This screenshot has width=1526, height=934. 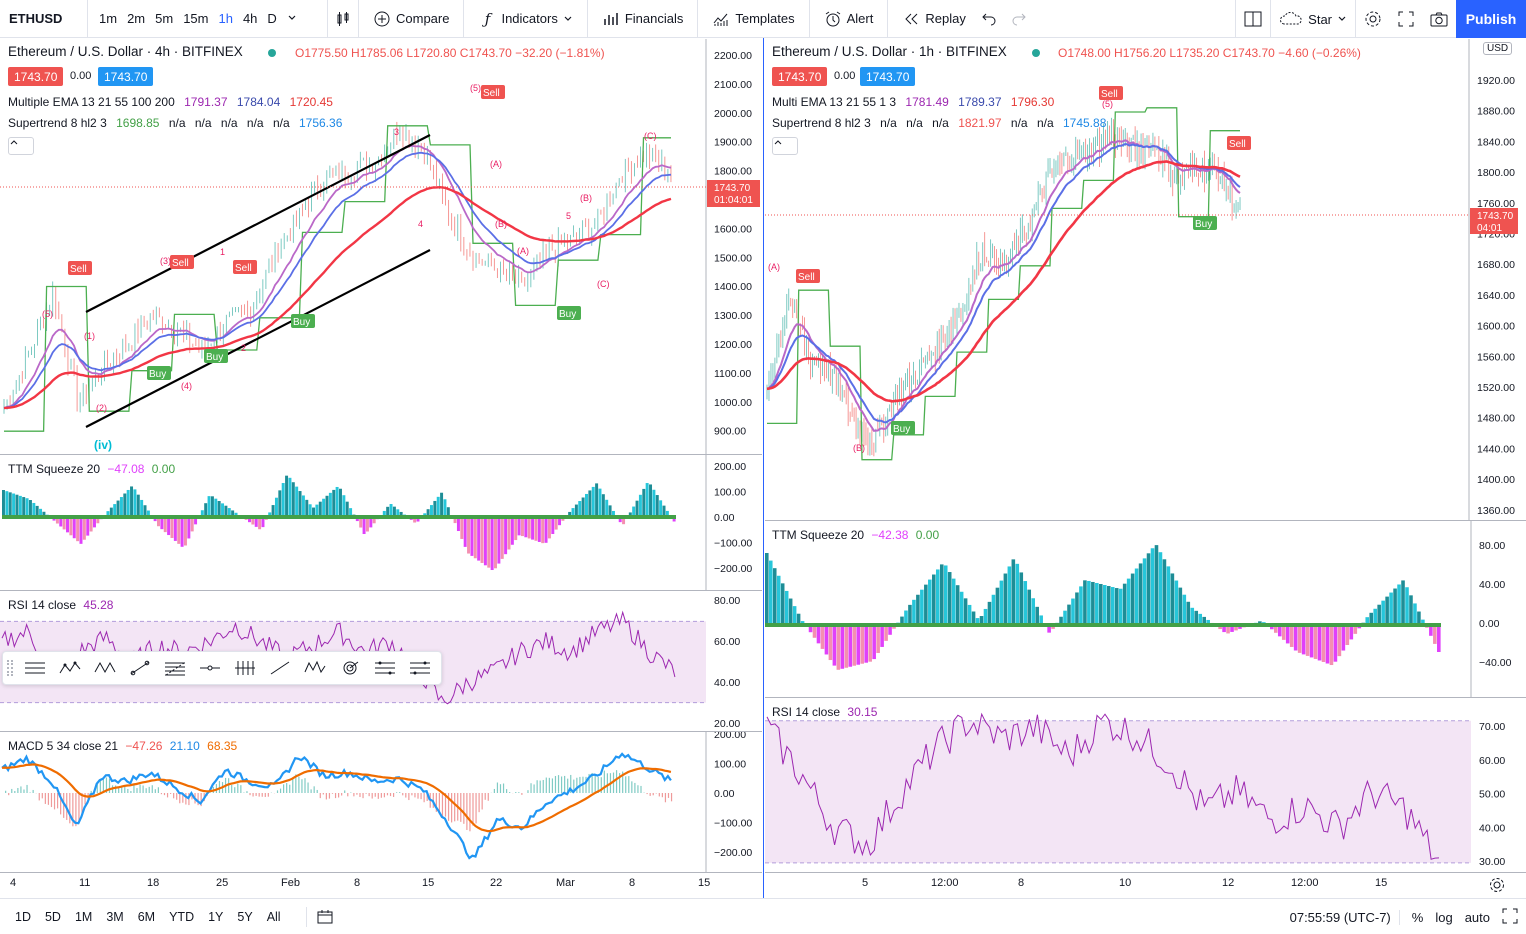 What do you see at coordinates (225, 18) in the screenshot?
I see `interval-1h: 1h` at bounding box center [225, 18].